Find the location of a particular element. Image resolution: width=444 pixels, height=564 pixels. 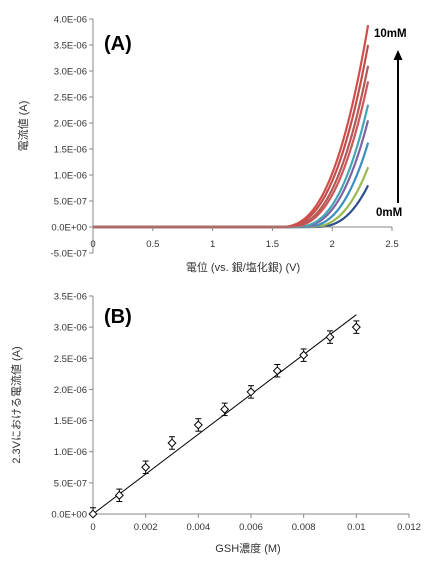

chart-a-y-tick-label: 3.0E-06 is located at coordinates (70, 72).